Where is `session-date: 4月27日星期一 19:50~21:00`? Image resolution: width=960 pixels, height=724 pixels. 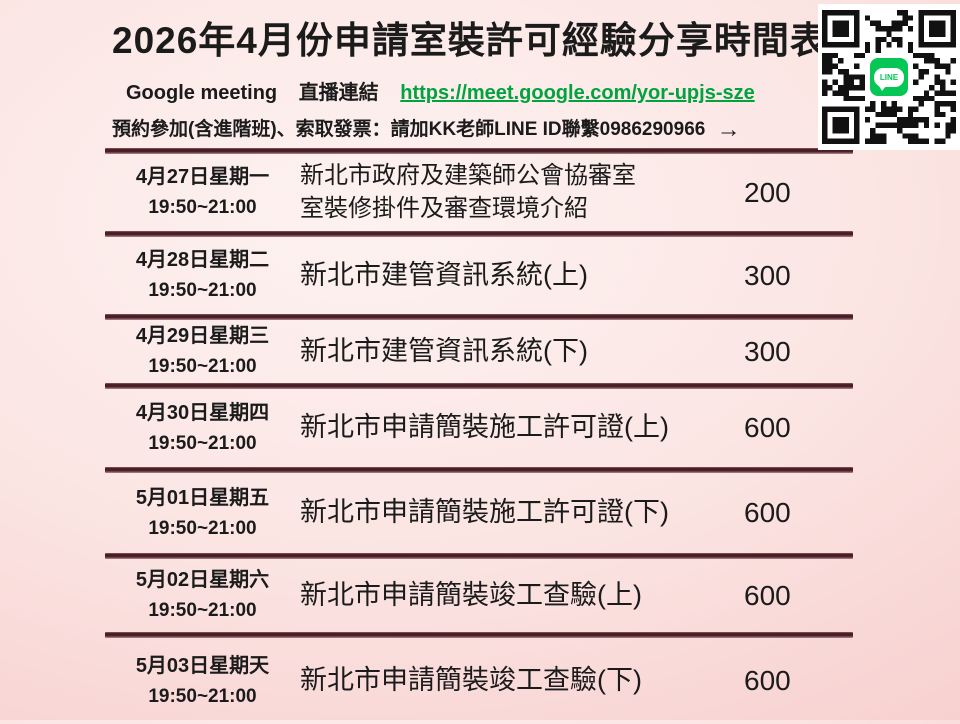
session-date: 4月27日星期一 19:50~21:00 is located at coordinates (202, 192).